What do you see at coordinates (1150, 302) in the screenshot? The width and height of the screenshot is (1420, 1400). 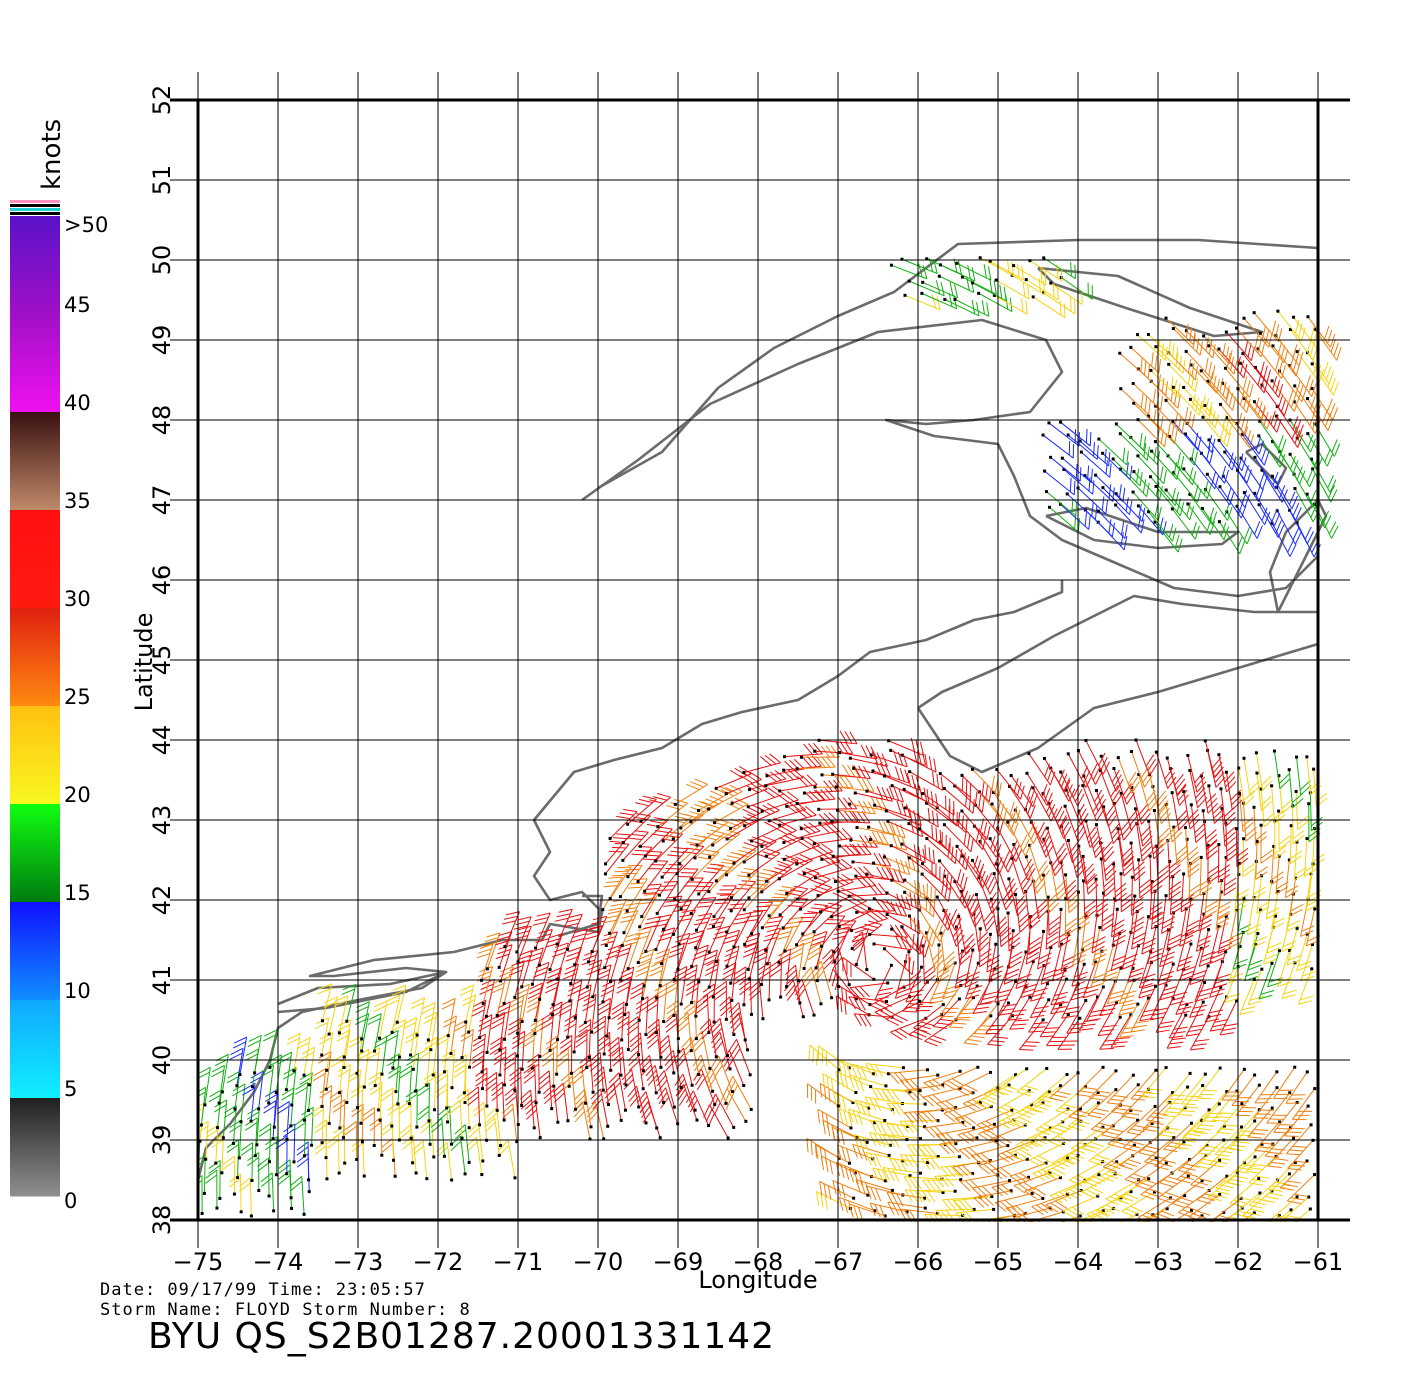 I see `coastline` at bounding box center [1150, 302].